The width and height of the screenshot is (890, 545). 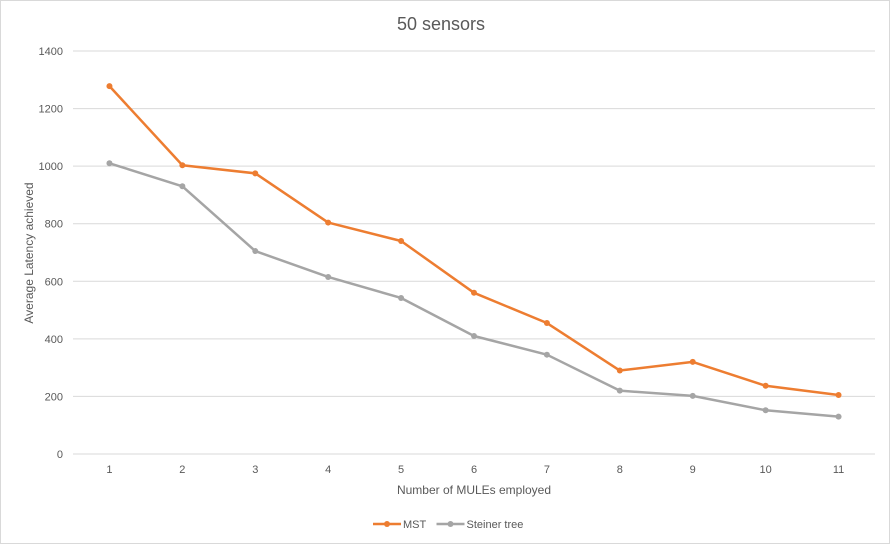 I want to click on y-tick-label: 200, so click(x=54, y=397).